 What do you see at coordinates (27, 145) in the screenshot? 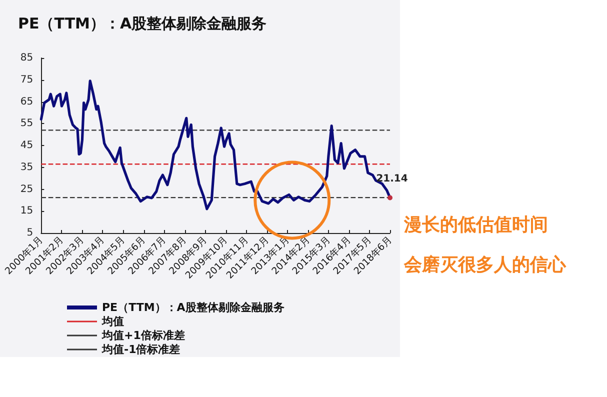
I see `y-tick-label: 45` at bounding box center [27, 145].